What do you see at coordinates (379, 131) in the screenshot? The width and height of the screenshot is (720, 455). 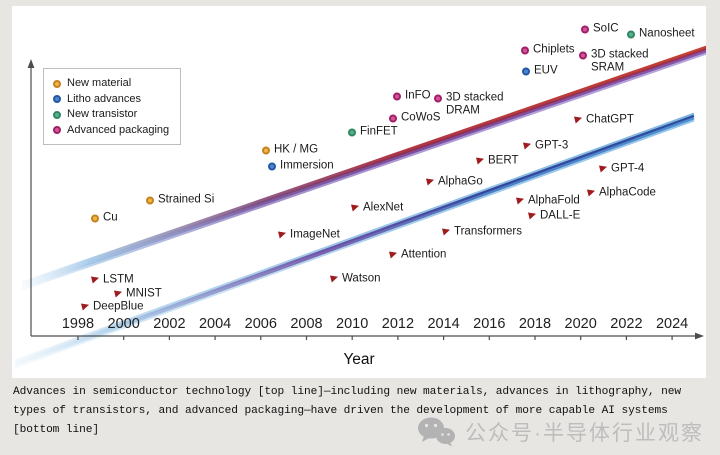 I see `milestone-label: FinFET` at bounding box center [379, 131].